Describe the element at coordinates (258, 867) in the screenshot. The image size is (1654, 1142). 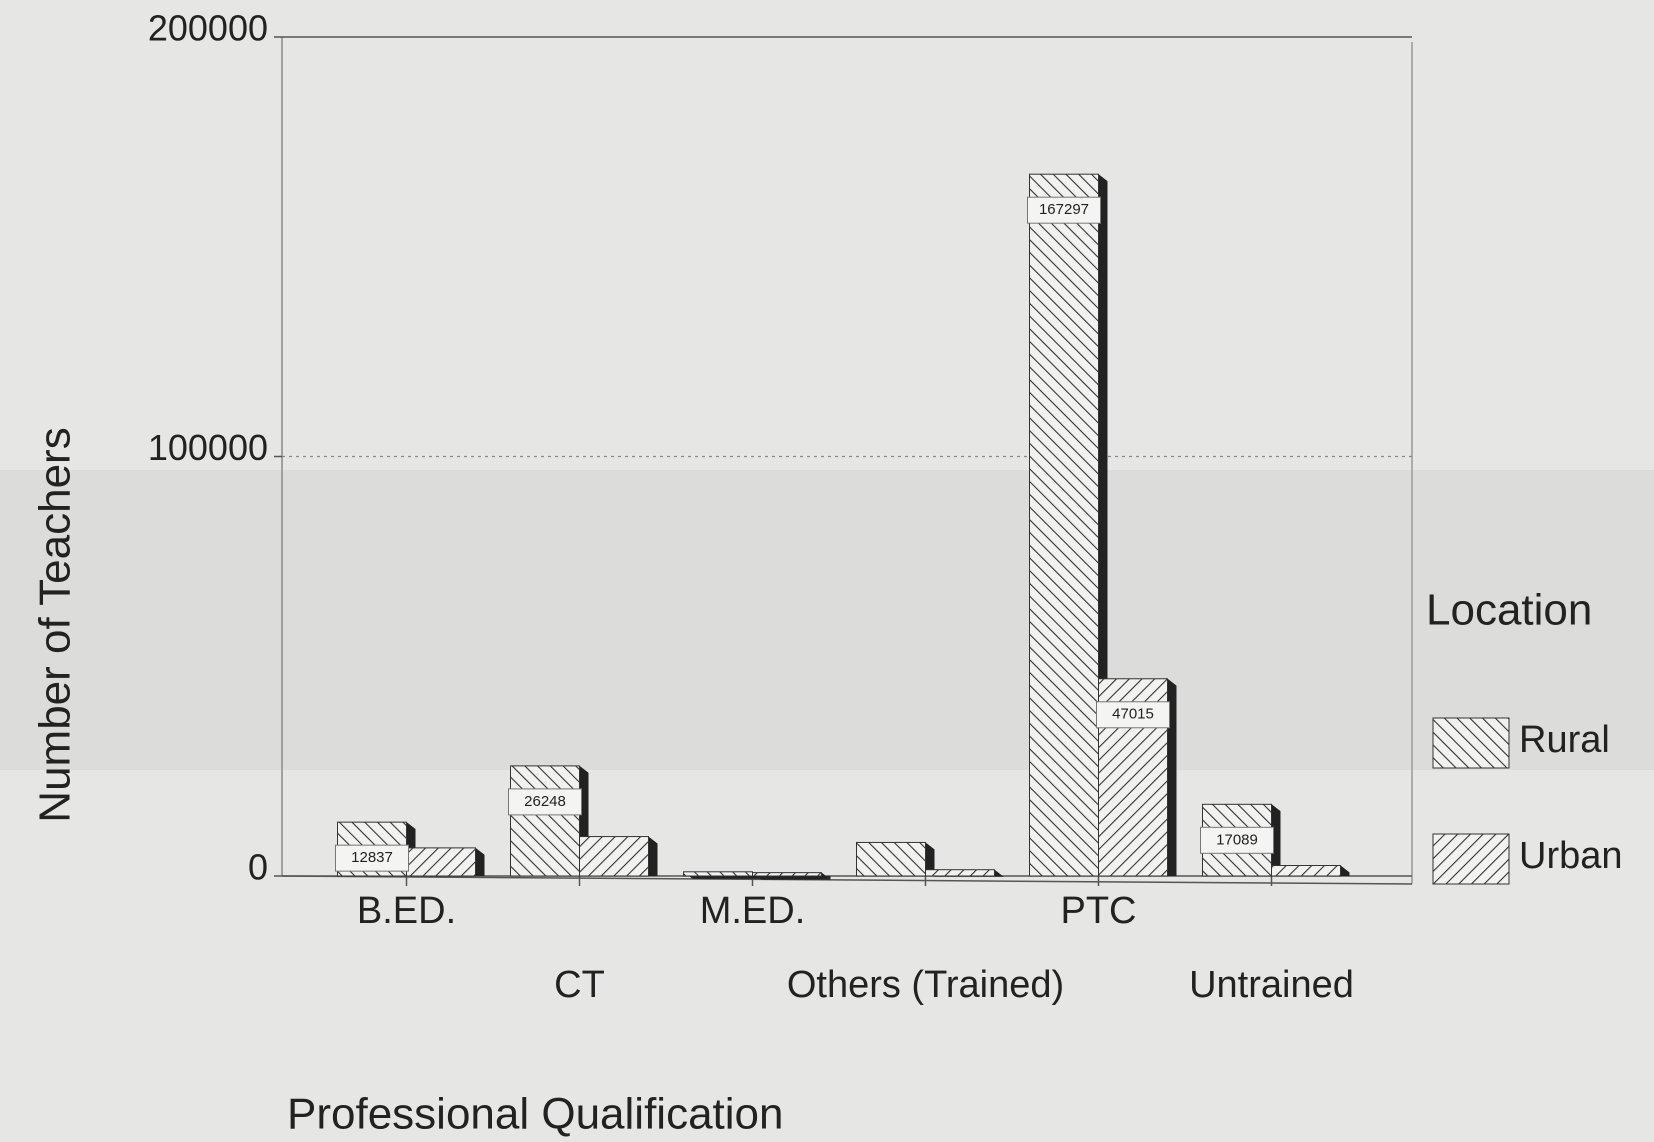
I see `y-tick-label: 0` at that location.